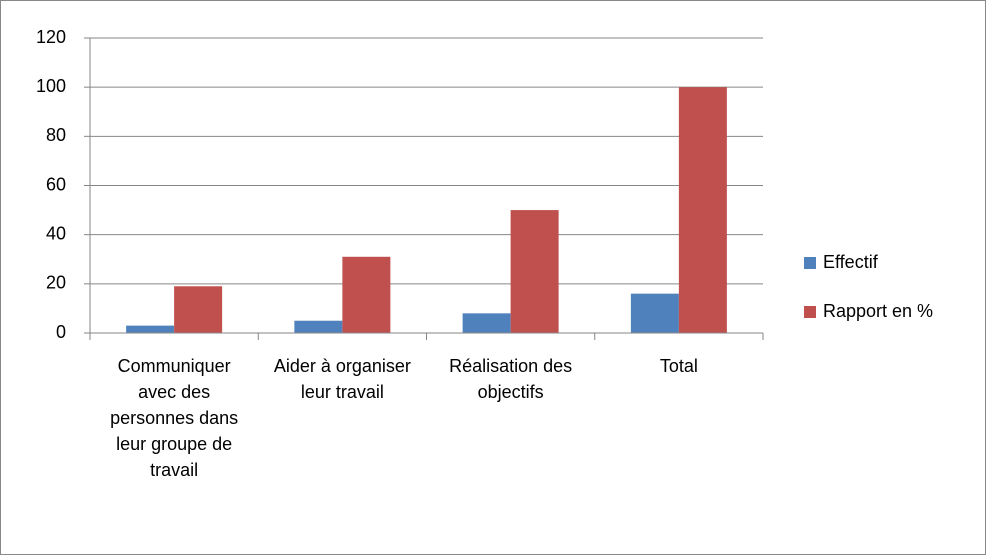 The width and height of the screenshot is (987, 556). I want to click on legend-label: Effectif, so click(851, 262).